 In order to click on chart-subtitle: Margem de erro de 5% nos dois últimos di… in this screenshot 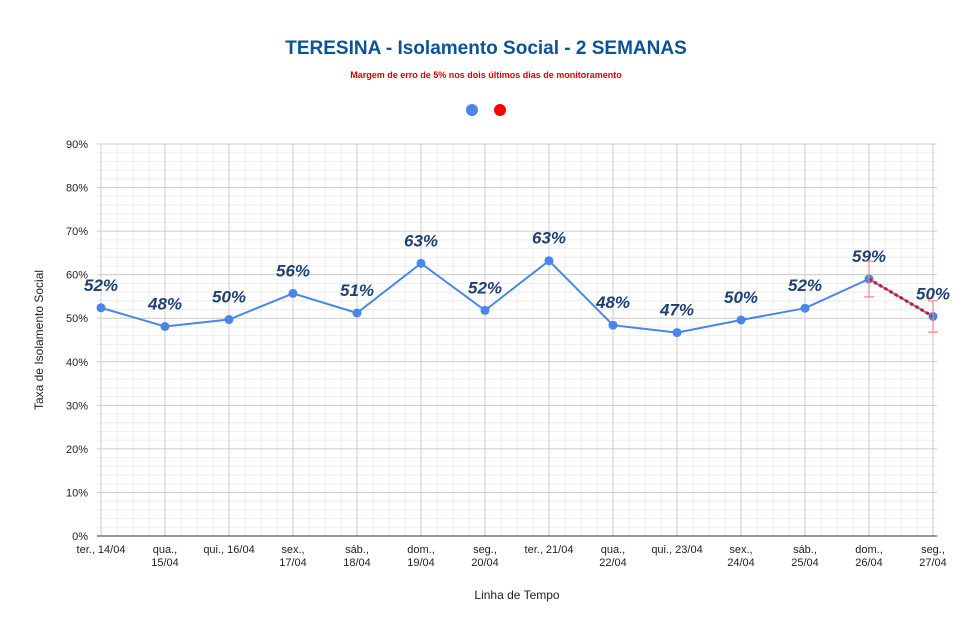, I will do `click(486, 75)`.